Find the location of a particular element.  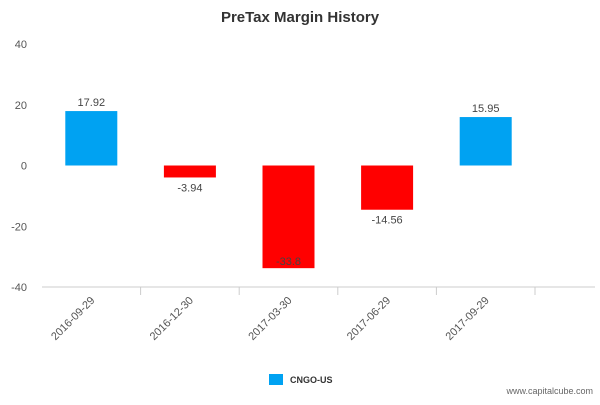

x-tick-label: 2017-03-30 is located at coordinates (270, 319).